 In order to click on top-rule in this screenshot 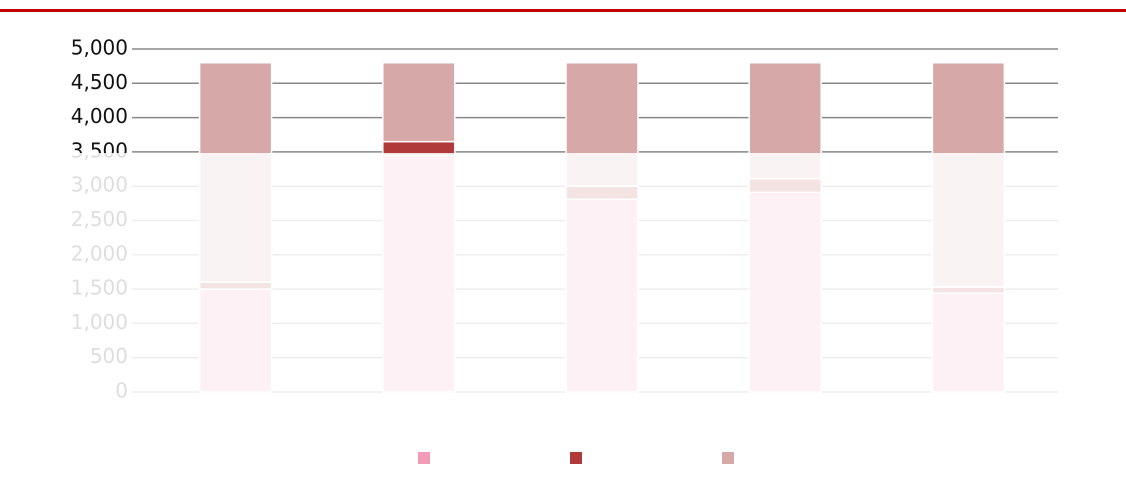, I will do `click(563, 10)`.